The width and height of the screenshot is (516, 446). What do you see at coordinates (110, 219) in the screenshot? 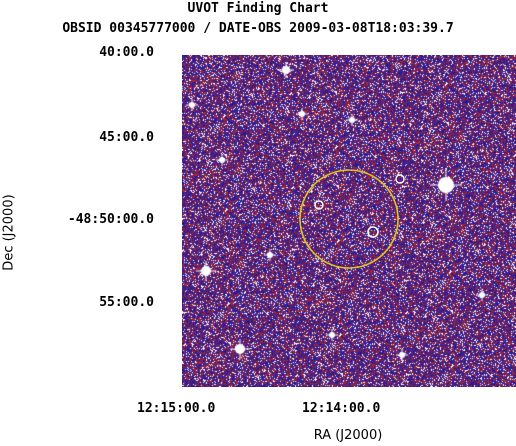
I see `dec-tick-label: -48:50:00.0` at bounding box center [110, 219].